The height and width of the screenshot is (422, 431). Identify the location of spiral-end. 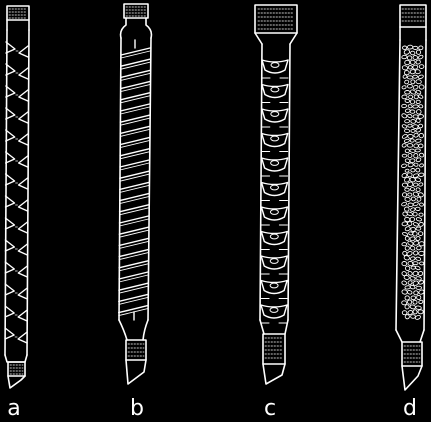
(134, 180).